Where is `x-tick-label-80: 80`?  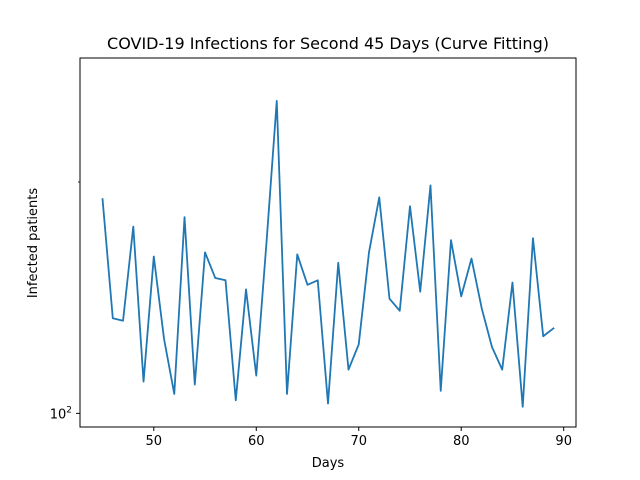 x-tick-label-80: 80 is located at coordinates (461, 441).